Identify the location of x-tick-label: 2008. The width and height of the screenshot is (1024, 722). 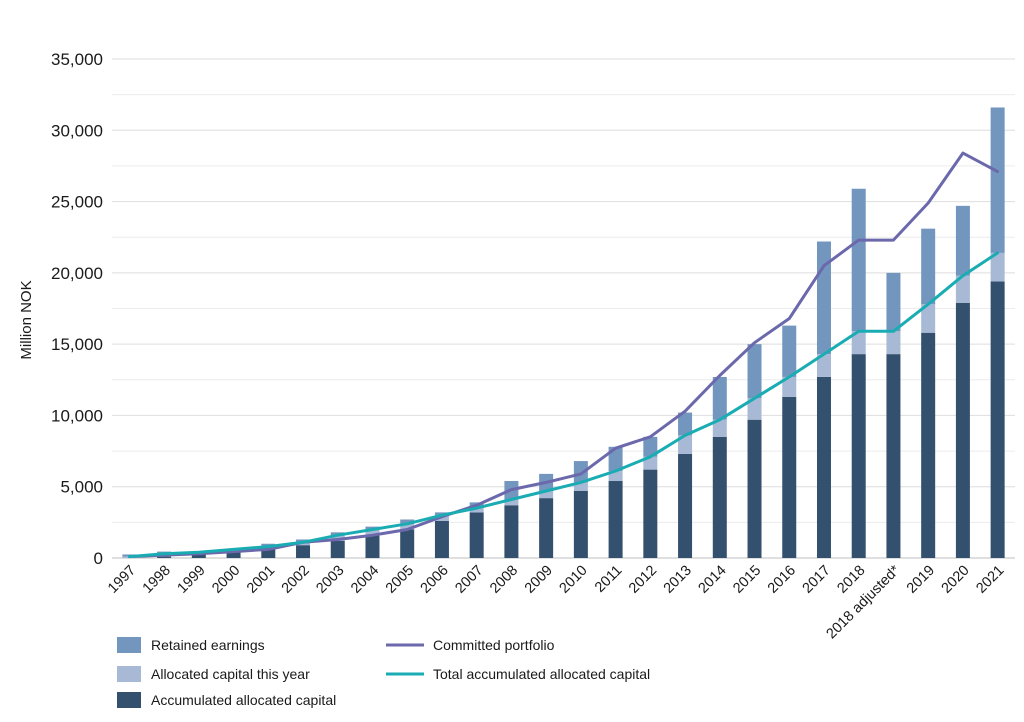
(504, 580).